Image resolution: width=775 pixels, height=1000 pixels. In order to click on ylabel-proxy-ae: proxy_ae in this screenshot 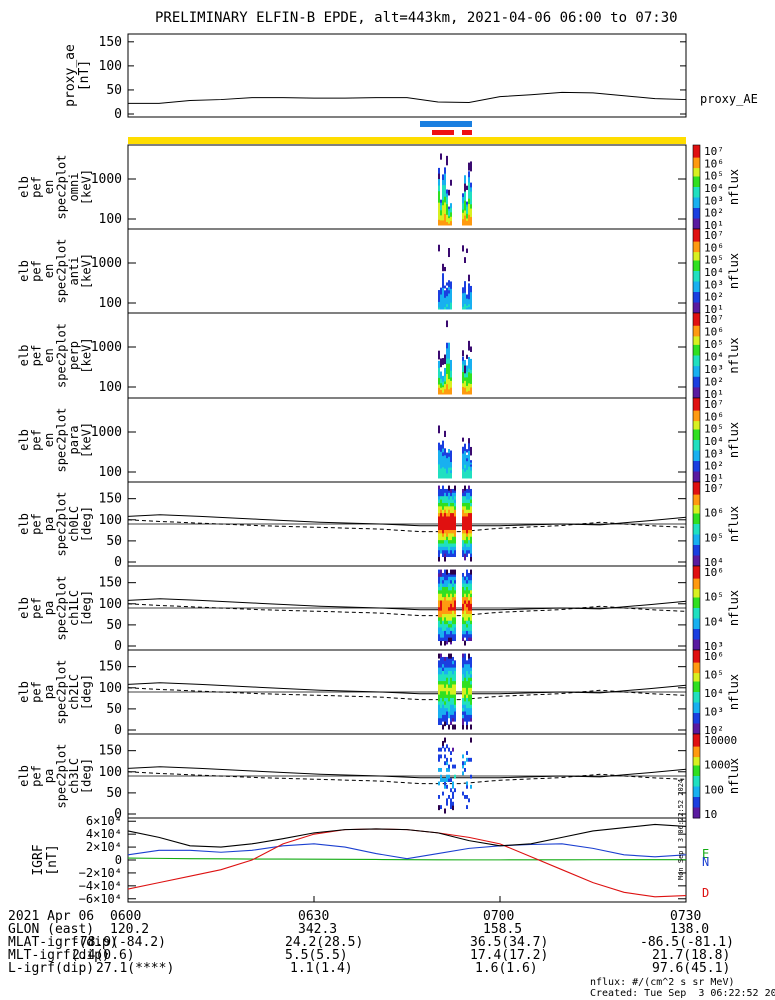, I will do `click(70, 75)`.